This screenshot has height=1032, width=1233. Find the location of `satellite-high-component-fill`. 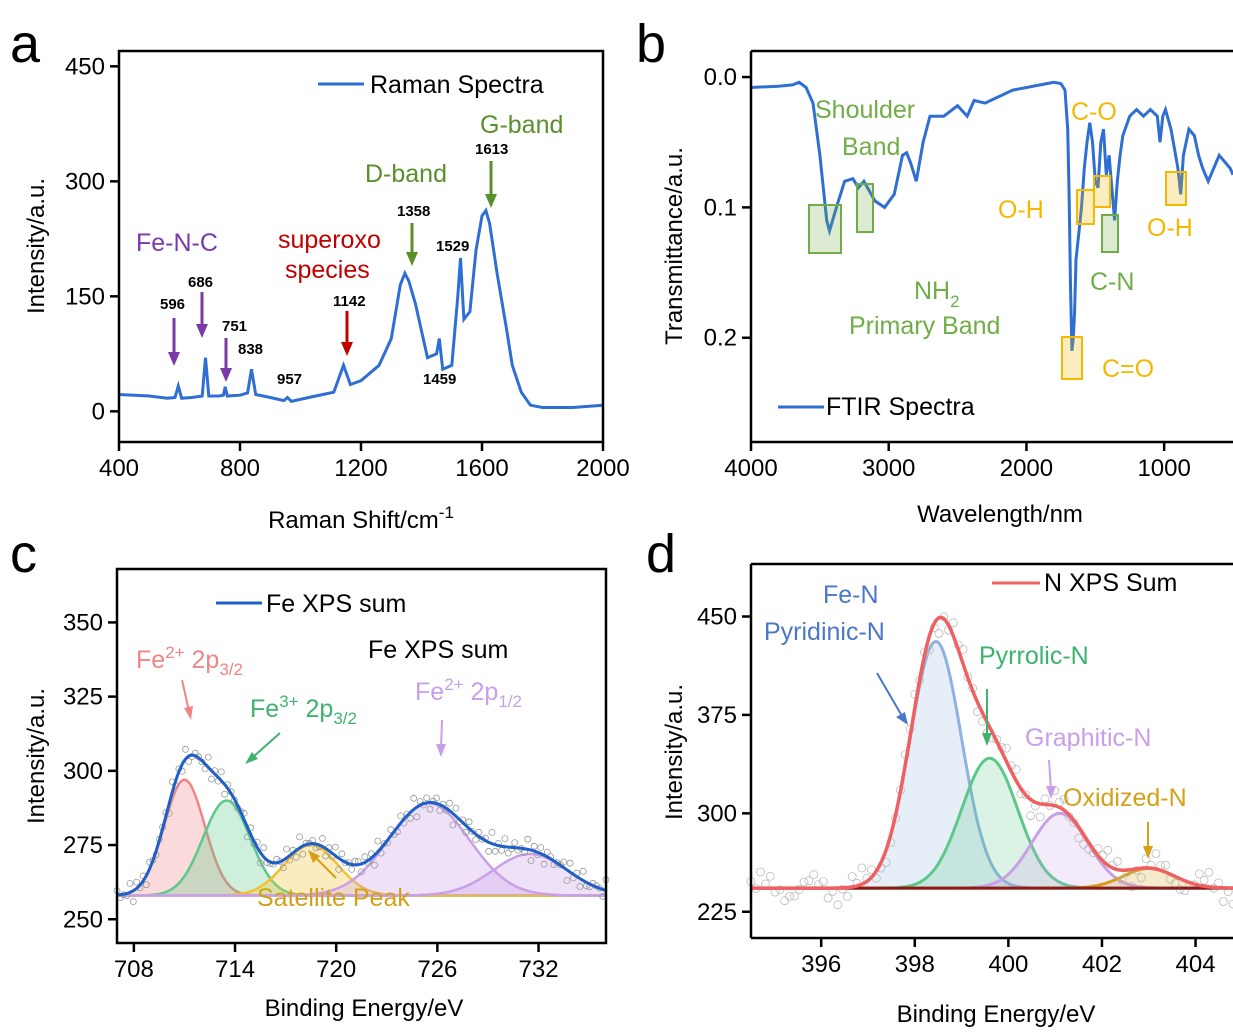

satellite-high-component-fill is located at coordinates (361, 875).